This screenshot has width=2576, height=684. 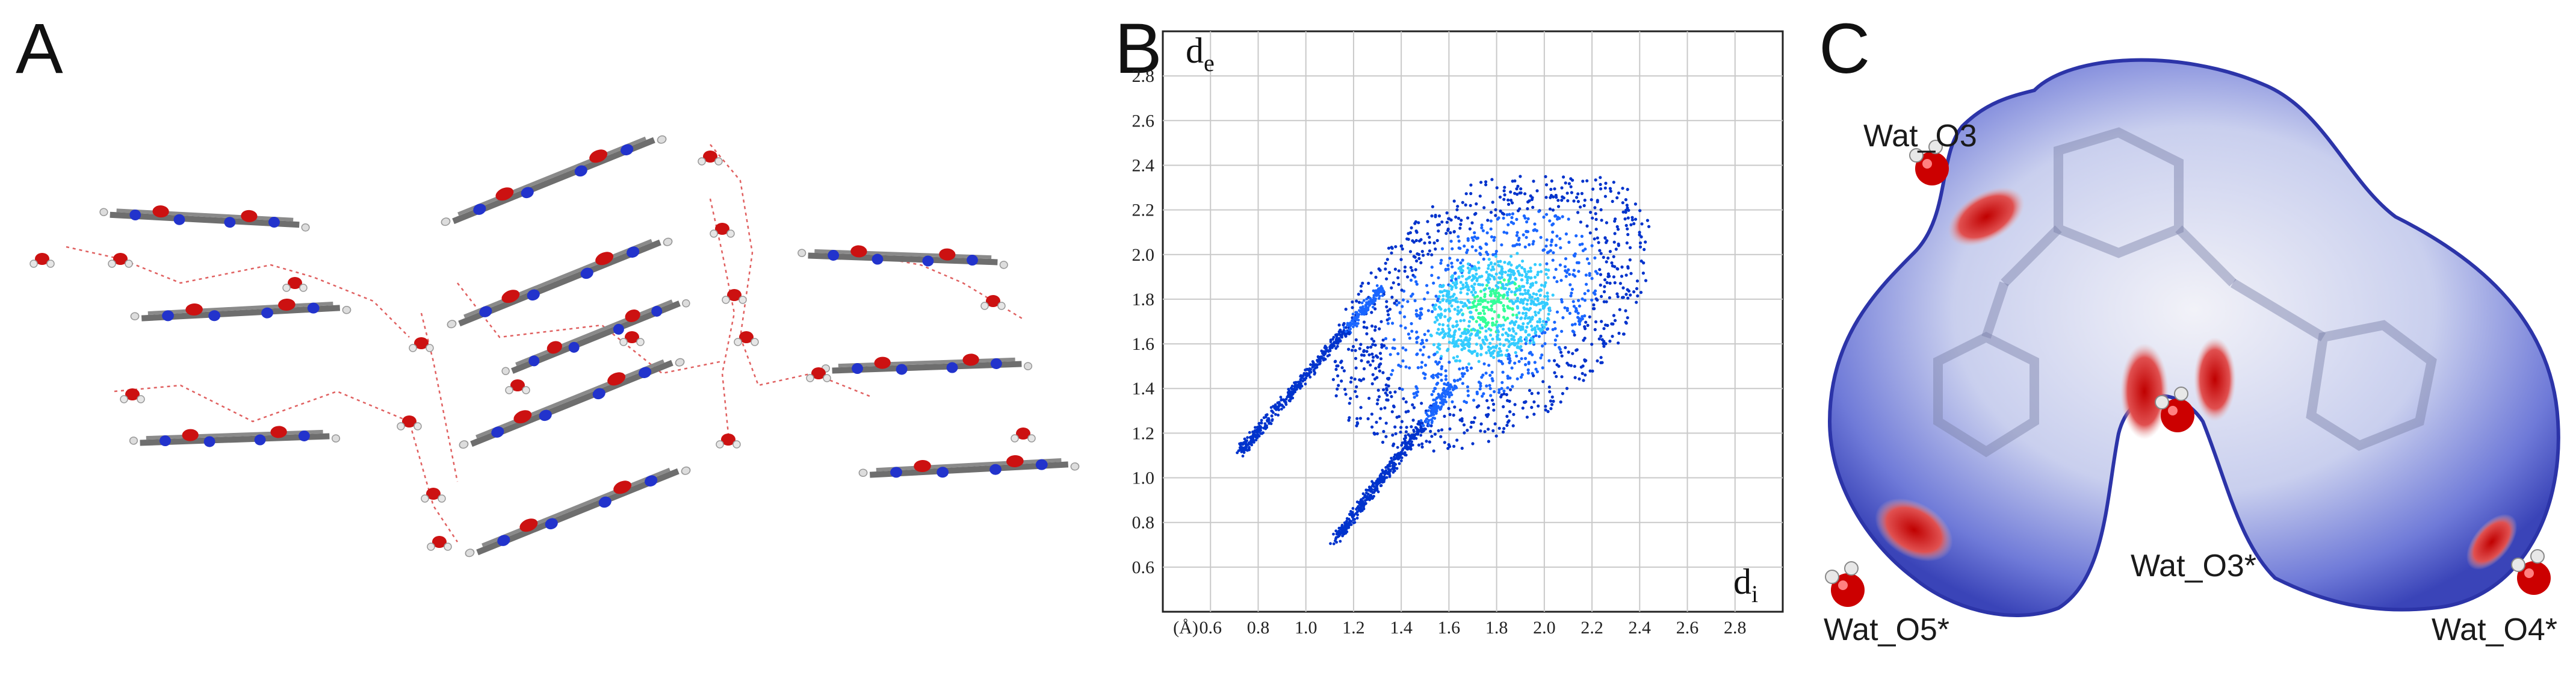 What do you see at coordinates (1449, 628) in the screenshot?
I see `x-tick-label: 1.6` at bounding box center [1449, 628].